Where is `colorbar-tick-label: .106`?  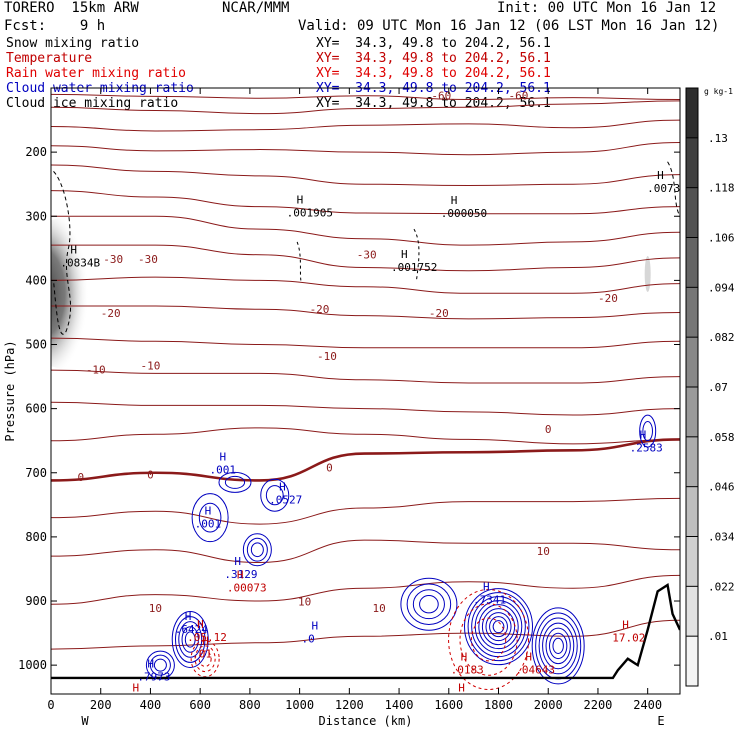
colorbar-tick-label: .106 is located at coordinates (721, 238).